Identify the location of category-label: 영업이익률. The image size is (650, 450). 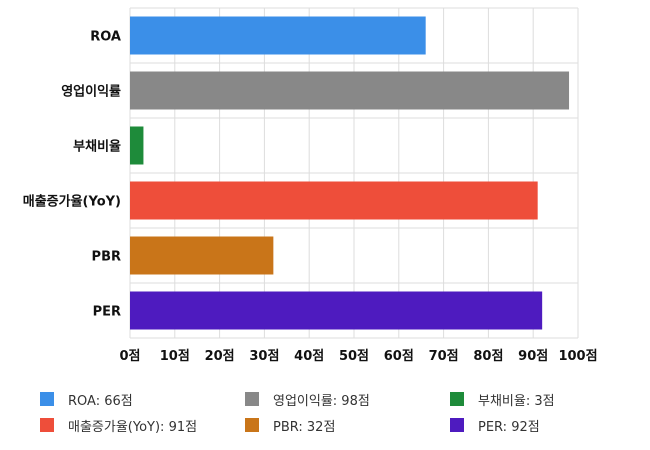
(91, 92).